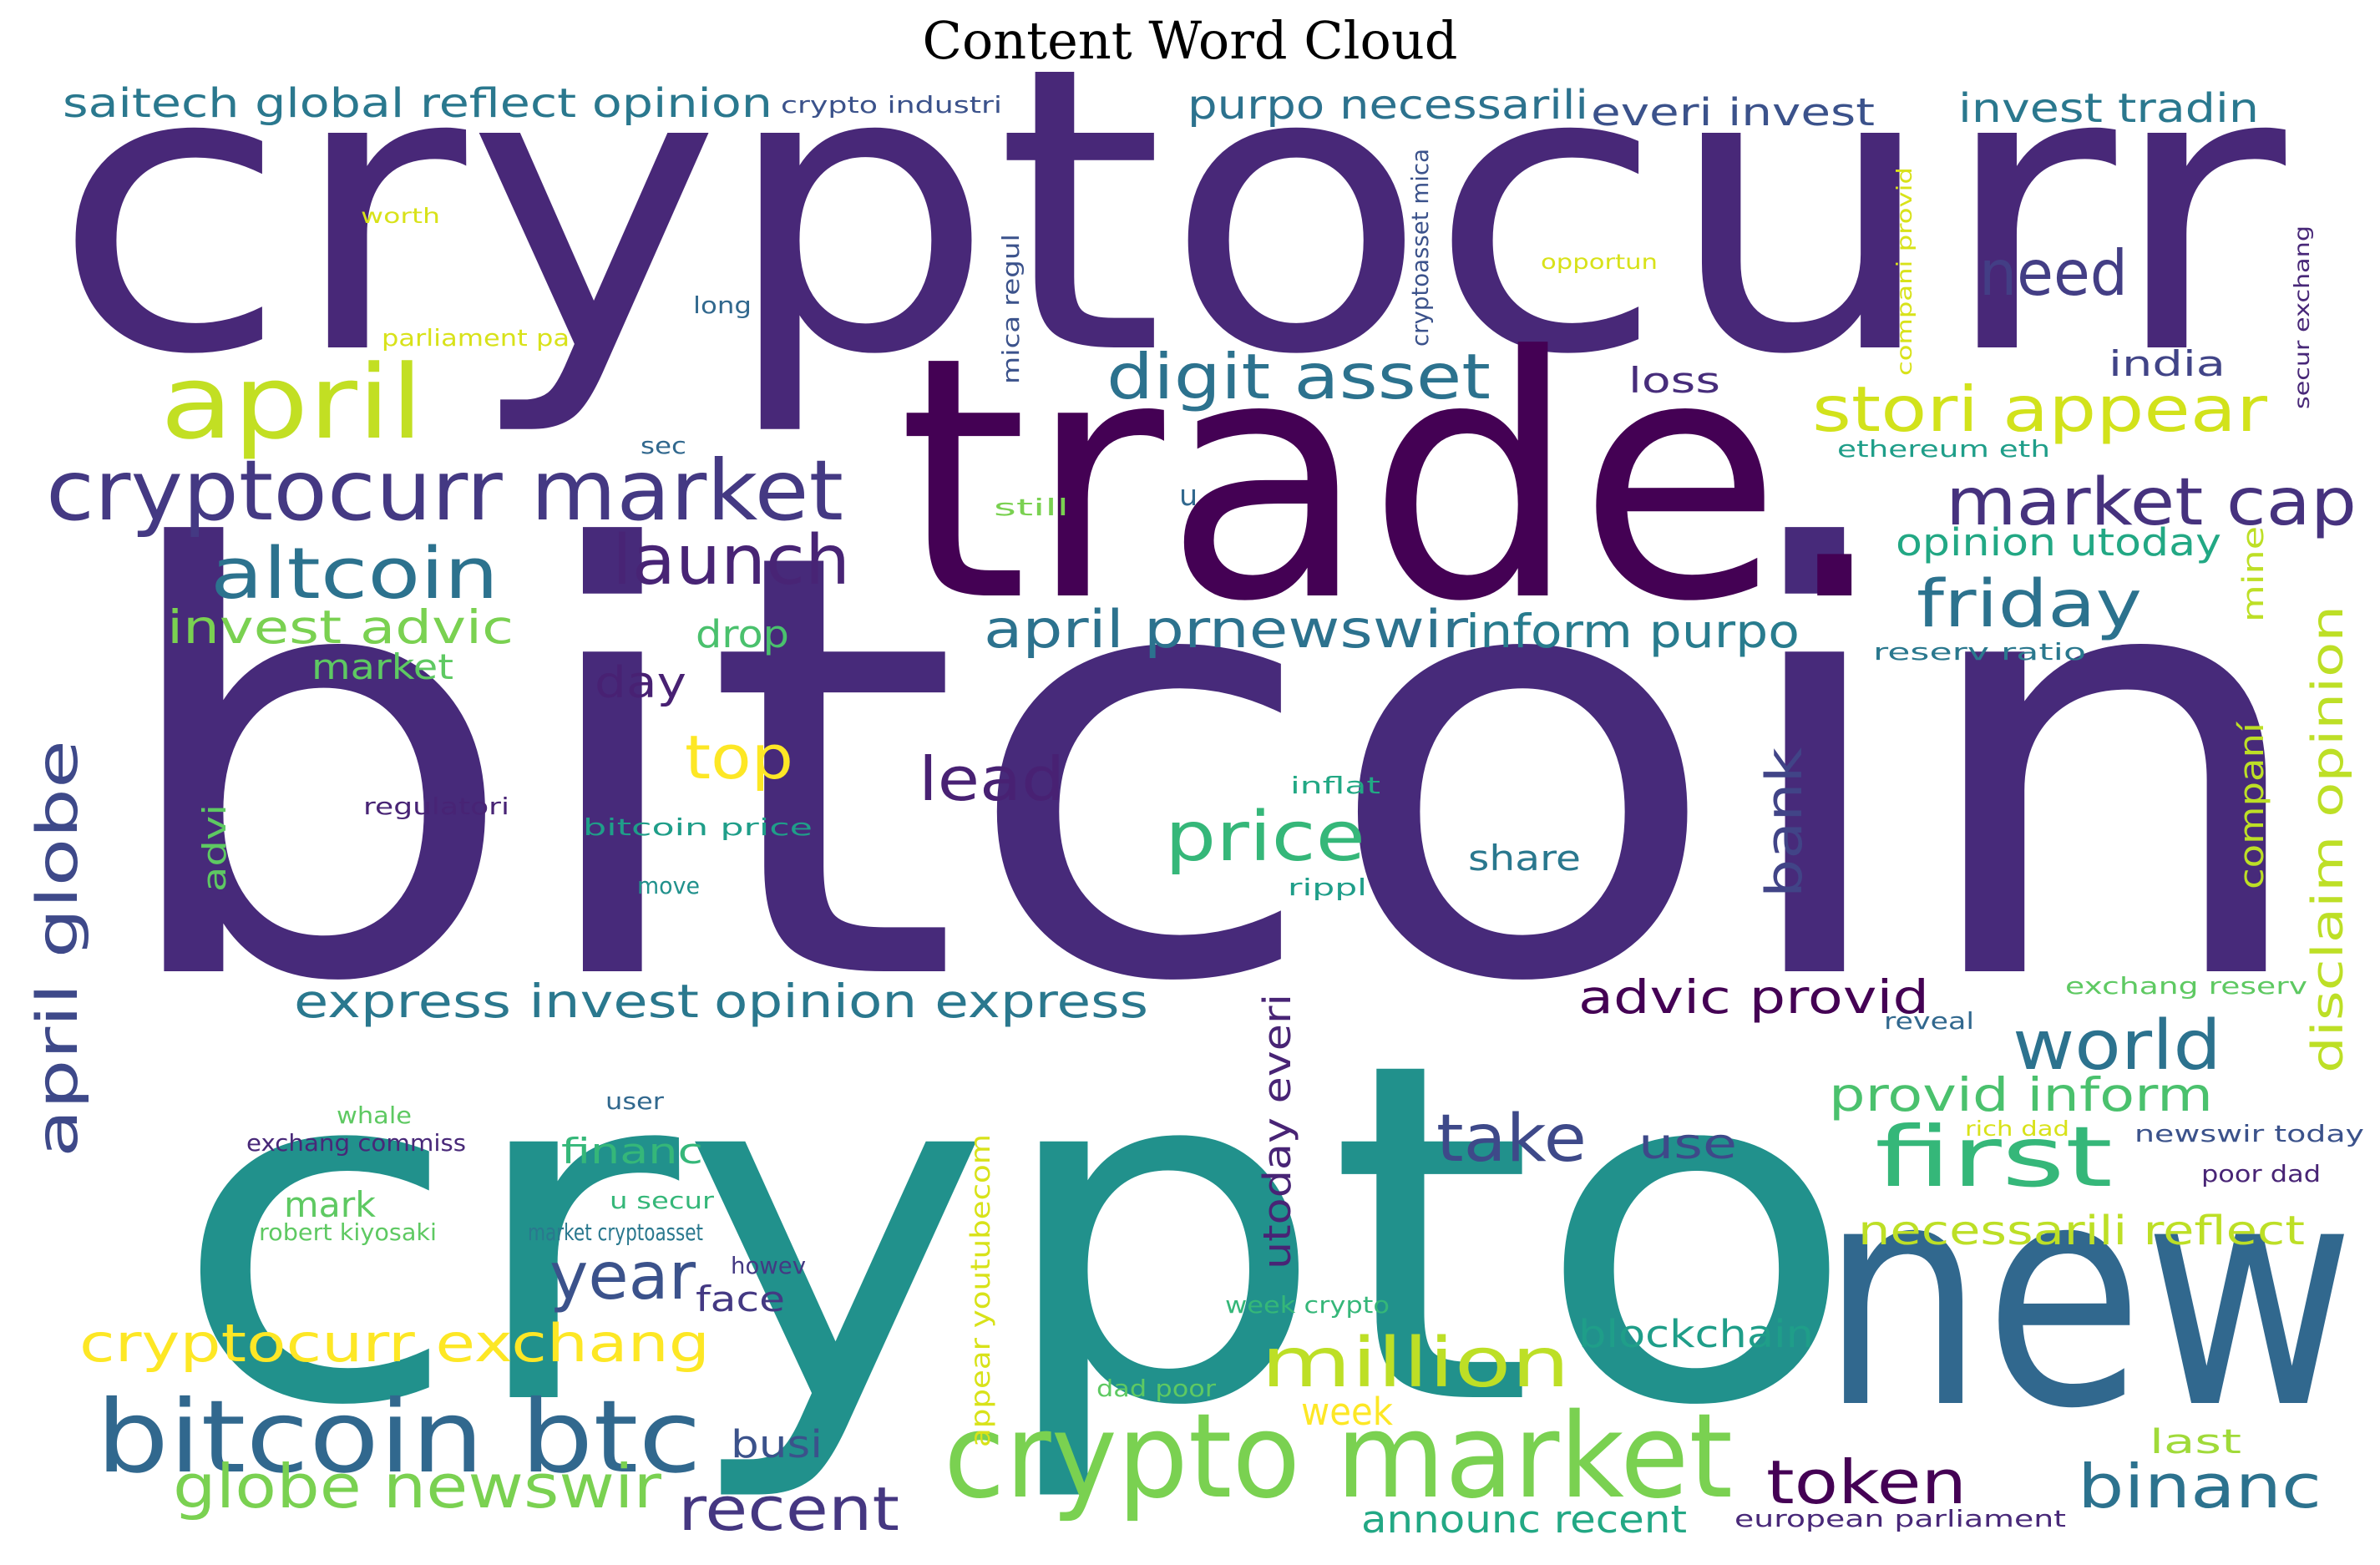 The width and height of the screenshot is (2380, 1565). What do you see at coordinates (417, 1486) in the screenshot?
I see `word-globe-newswir: globe newswir` at bounding box center [417, 1486].